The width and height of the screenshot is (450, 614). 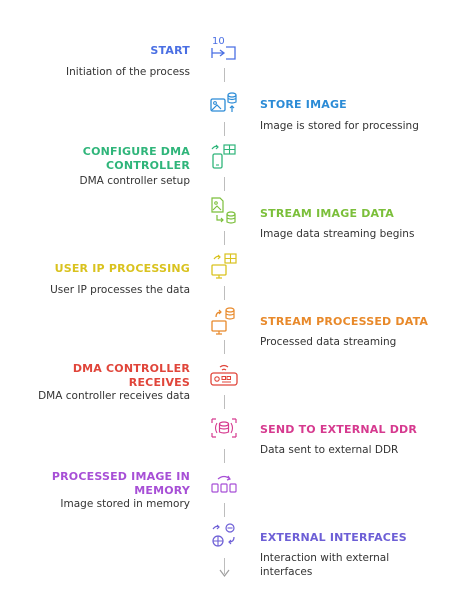 I want to click on image-database-icon, so click(x=224, y=104).